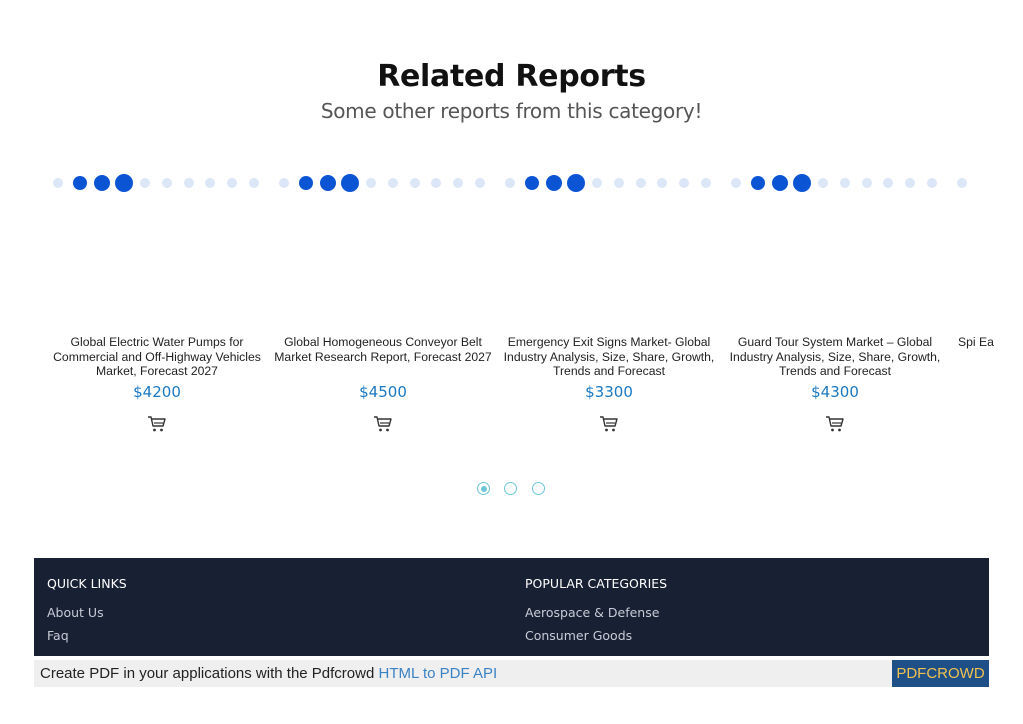 This screenshot has width=1023, height=724. What do you see at coordinates (609, 392) in the screenshot?
I see `product-price: $3300` at bounding box center [609, 392].